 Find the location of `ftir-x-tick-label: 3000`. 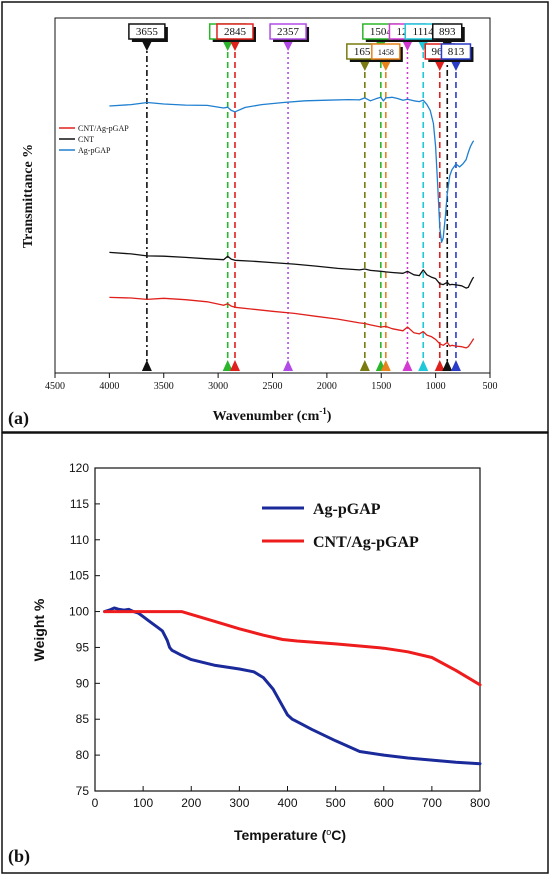

ftir-x-tick-label: 3000 is located at coordinates (218, 386).